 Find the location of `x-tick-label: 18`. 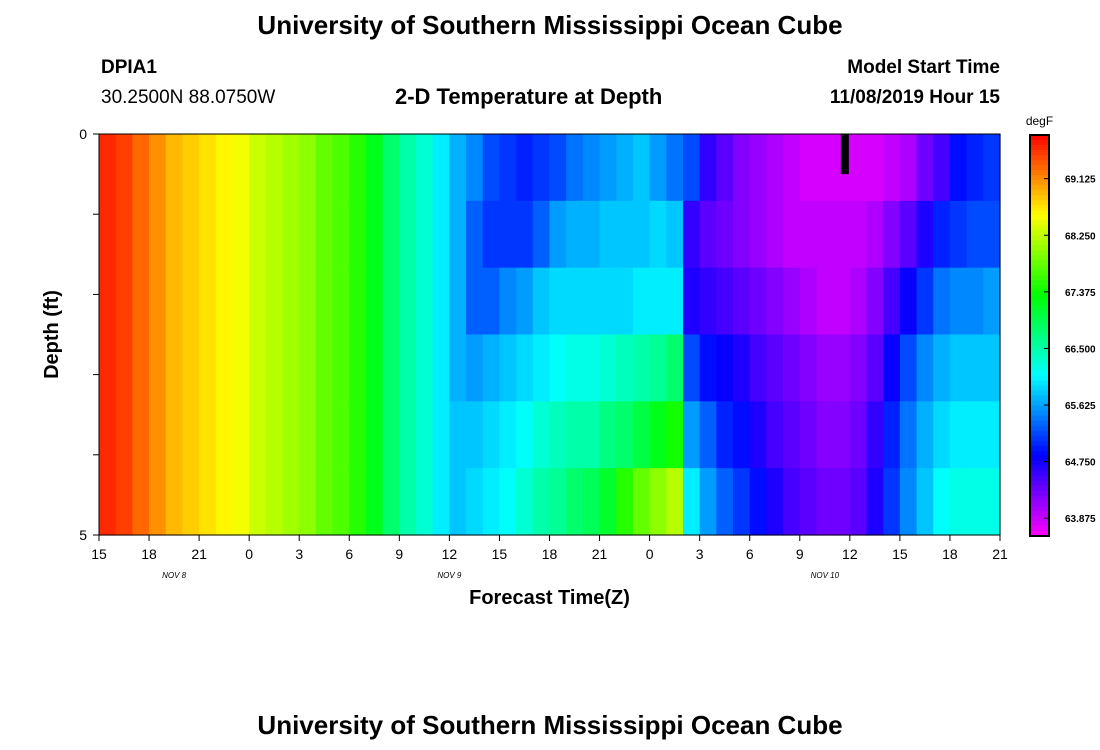

x-tick-label: 18 is located at coordinates (149, 554).